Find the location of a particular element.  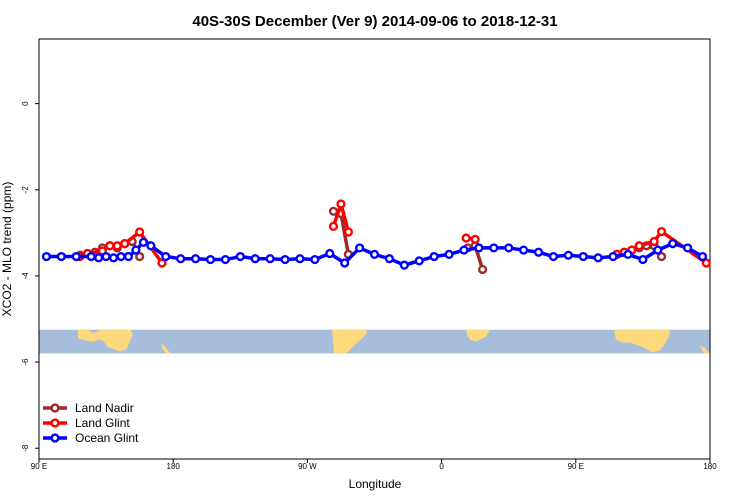

y-tick-label: 0 is located at coordinates (25, 103).